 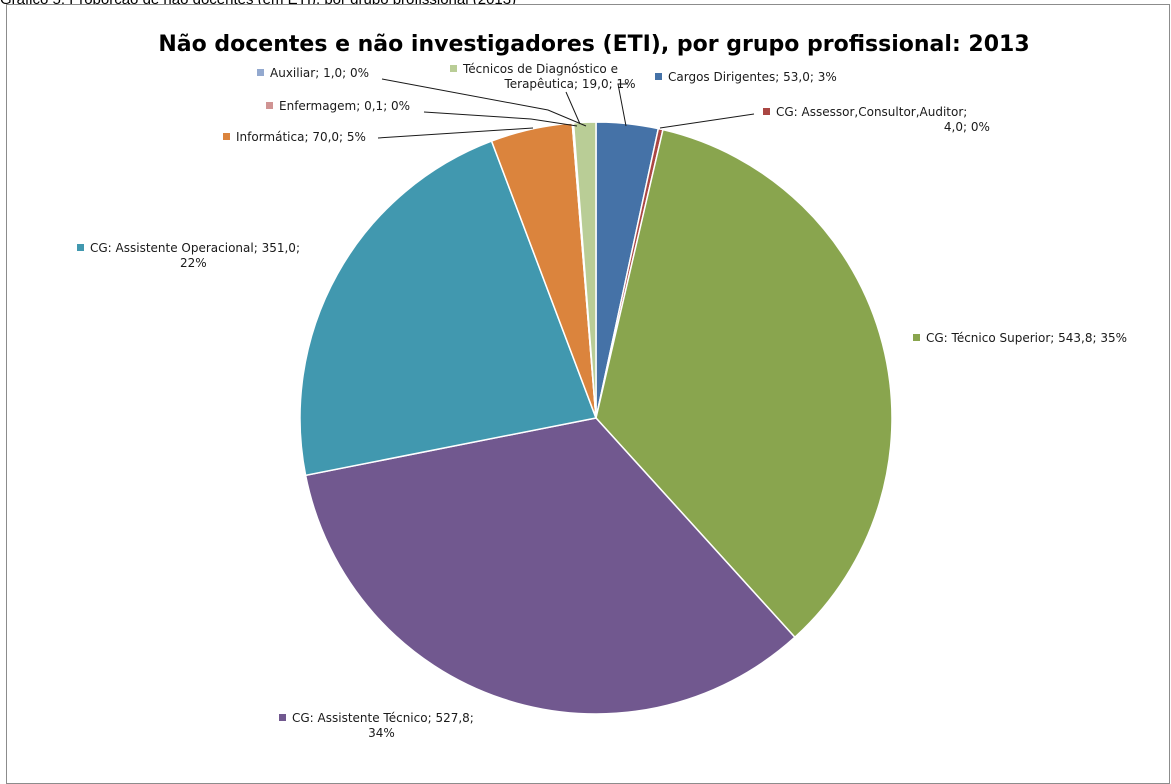 I want to click on data-label-text: CG: Assessor,Consultor,Auditor;, so click(x=871, y=112).